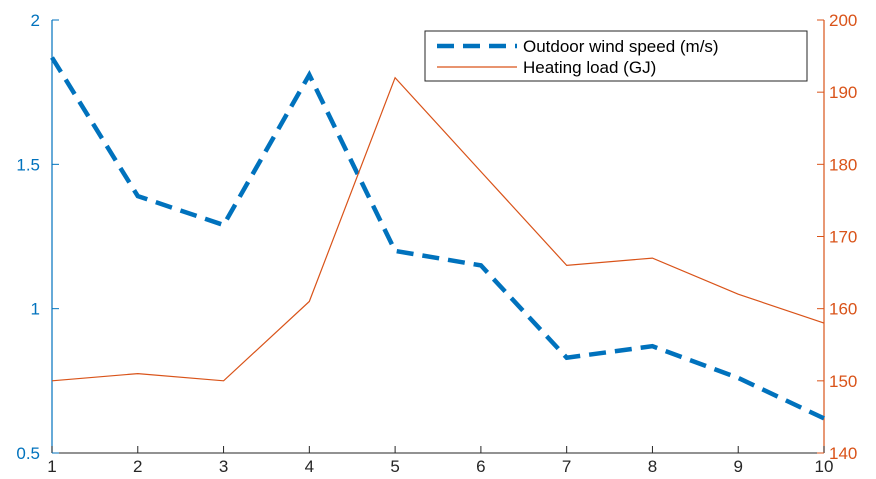 This screenshot has height=479, width=876. Describe the element at coordinates (28, 164) in the screenshot. I see `y-left-tick-label: 1.5` at that location.